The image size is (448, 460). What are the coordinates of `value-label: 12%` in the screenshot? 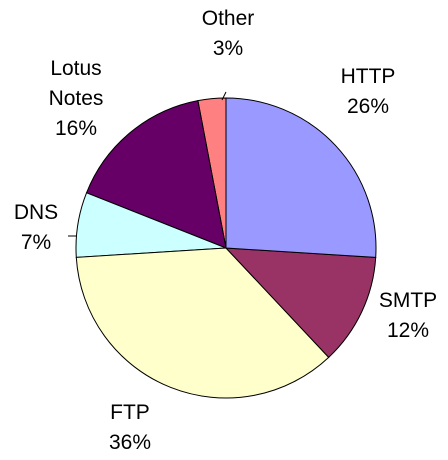 It's located at (408, 330).